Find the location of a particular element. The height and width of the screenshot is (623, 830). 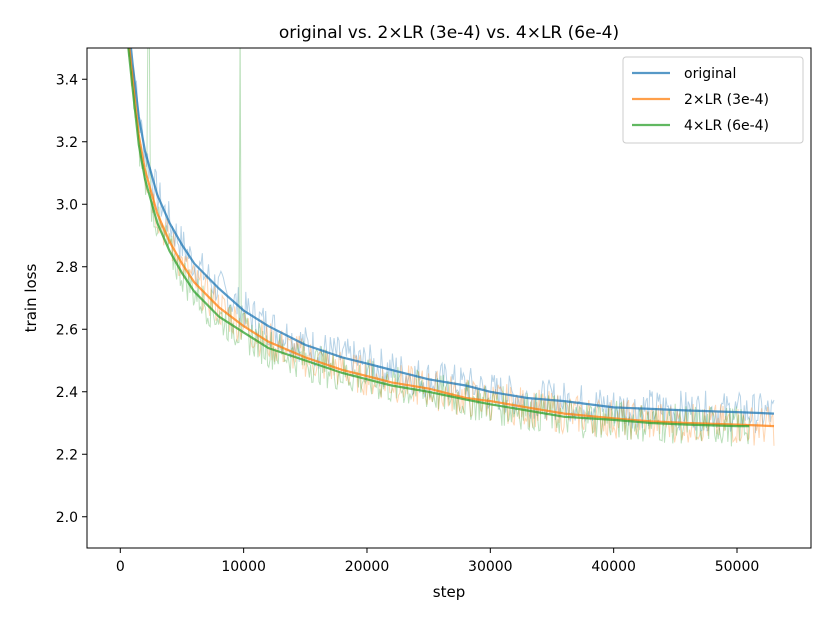

y-axis-ticks: 2.0 2.2 2.4 2.6 2.8 3.0 3.2 3.4 is located at coordinates (71, 299).